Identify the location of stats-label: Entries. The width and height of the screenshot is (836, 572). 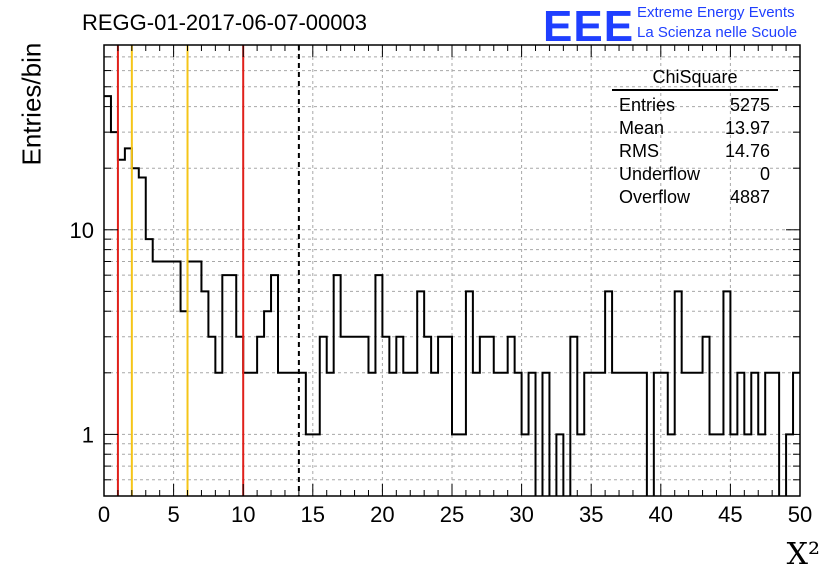
(647, 105).